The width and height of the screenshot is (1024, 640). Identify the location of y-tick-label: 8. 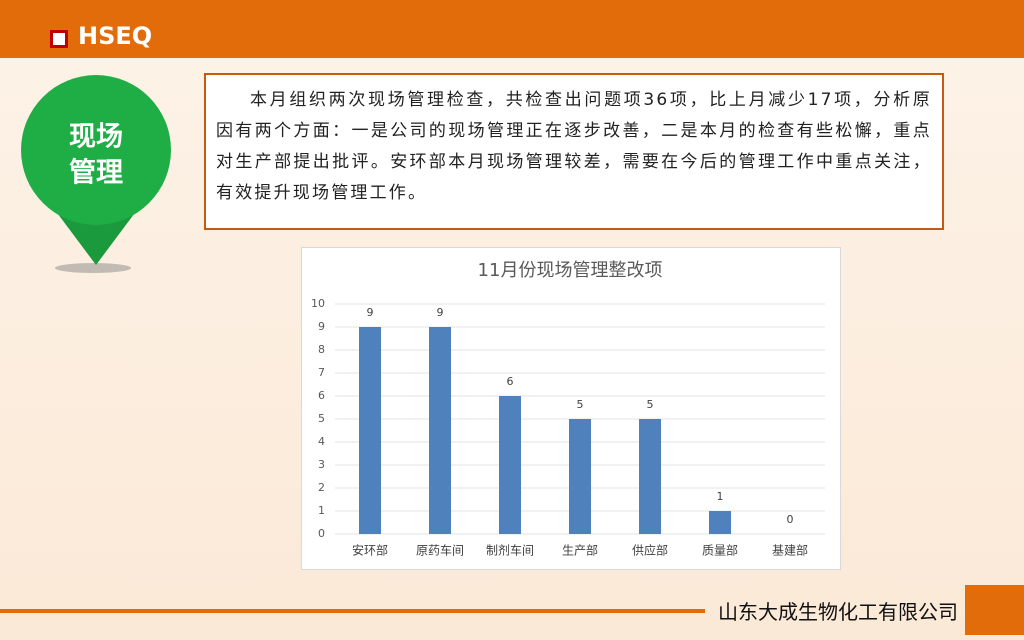
(321, 349).